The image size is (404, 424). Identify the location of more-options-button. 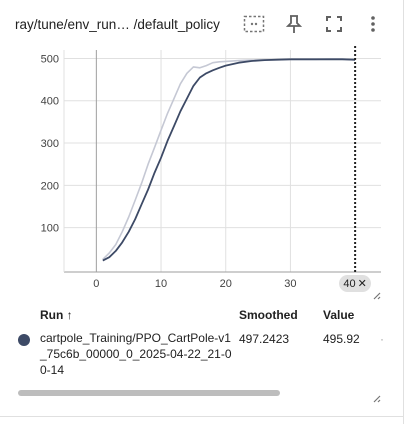
(373, 24).